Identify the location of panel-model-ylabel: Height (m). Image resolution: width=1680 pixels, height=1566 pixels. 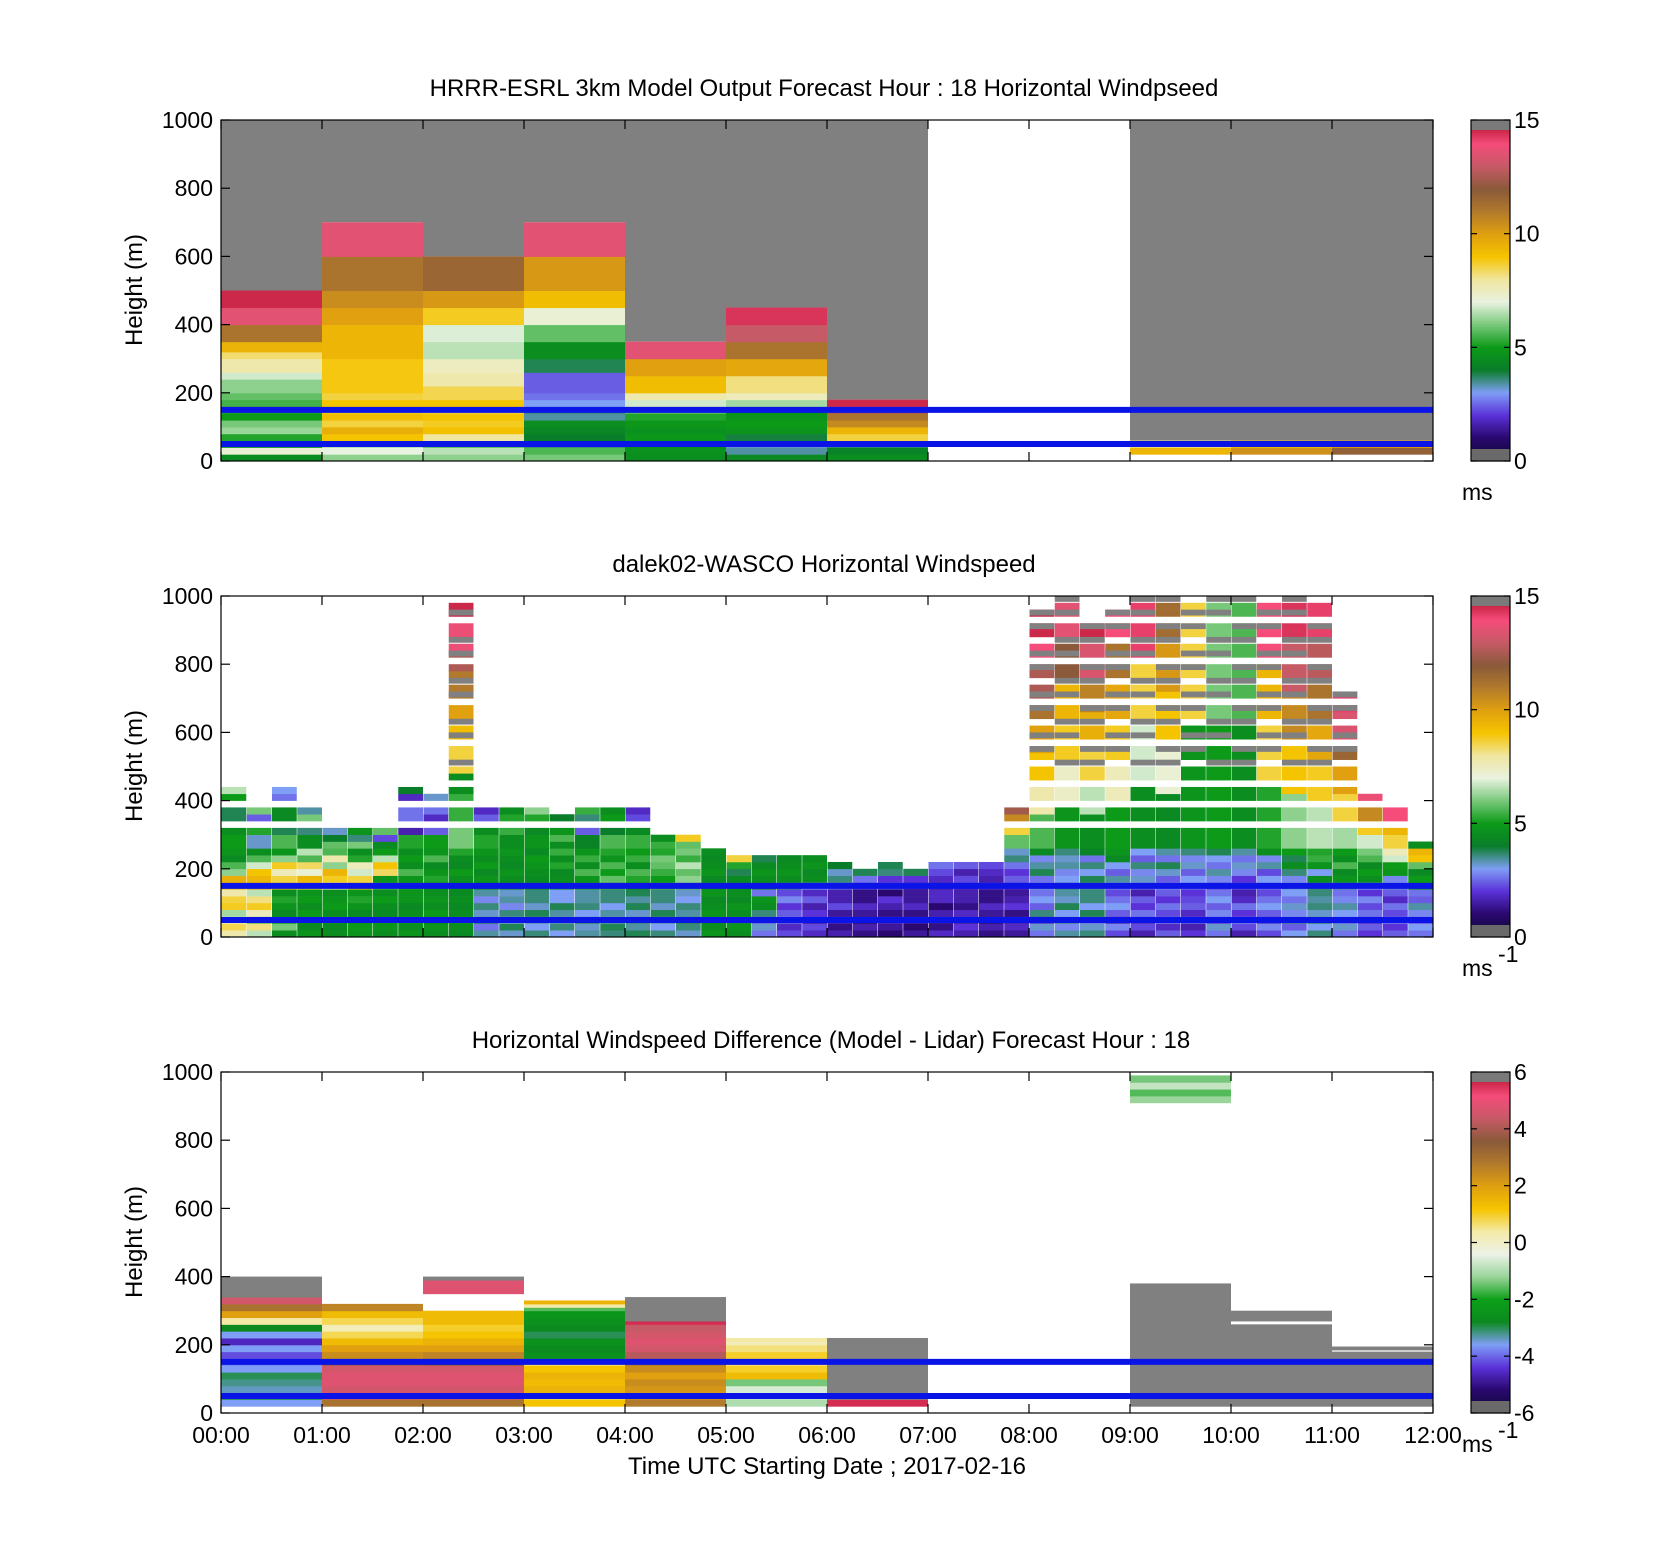
(134, 290).